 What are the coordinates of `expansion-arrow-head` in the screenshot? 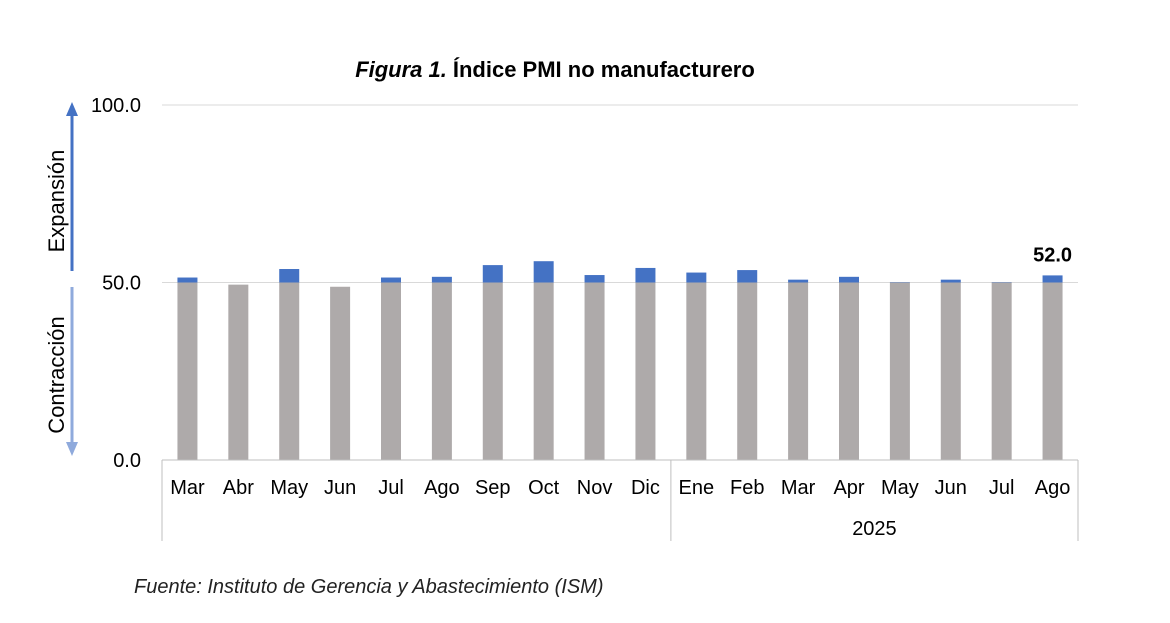 It's located at (72, 109).